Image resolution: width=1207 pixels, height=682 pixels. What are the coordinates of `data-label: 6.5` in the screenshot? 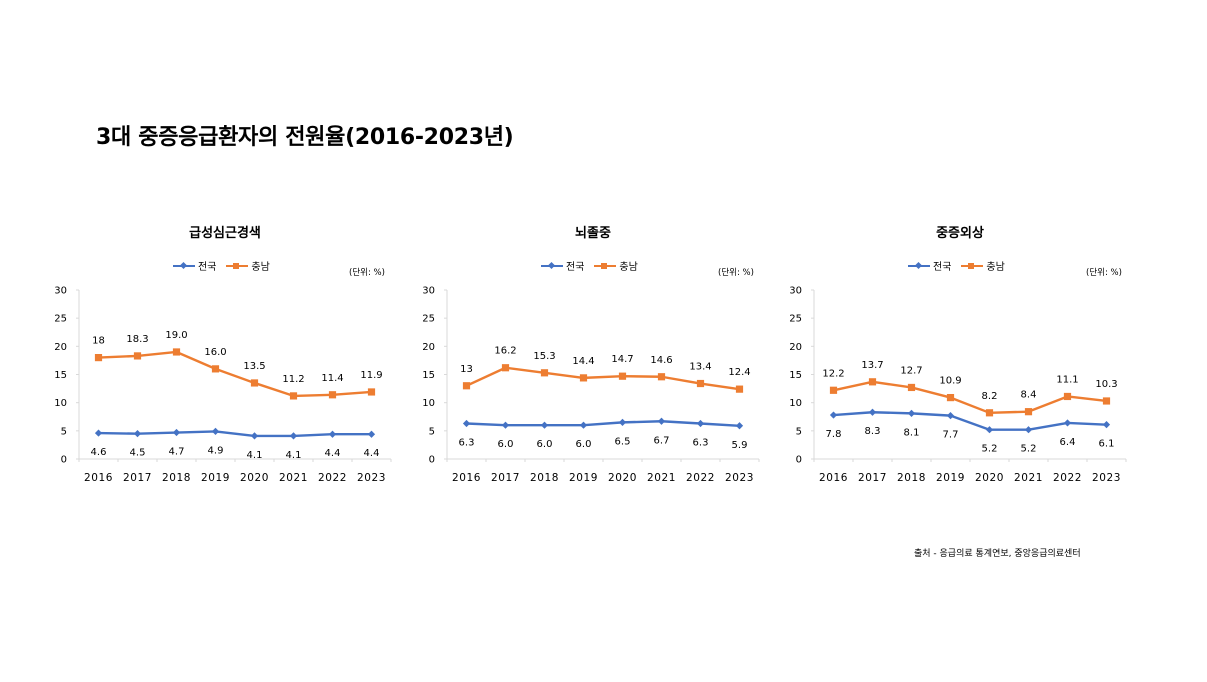 It's located at (623, 441).